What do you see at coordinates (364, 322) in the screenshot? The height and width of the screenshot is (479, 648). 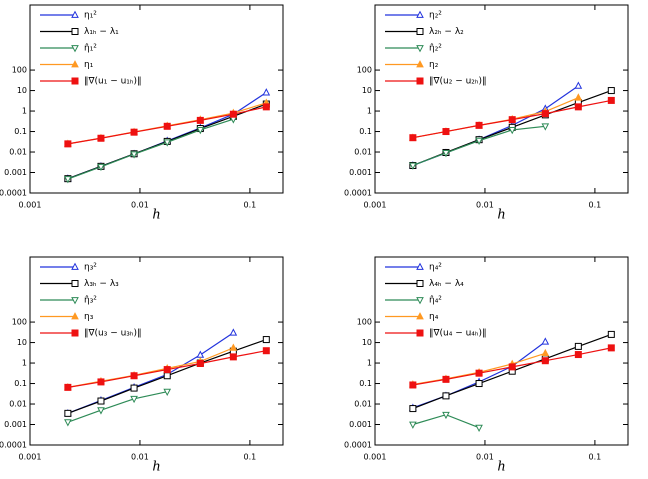 I see `y-tick-label: 100` at bounding box center [364, 322].